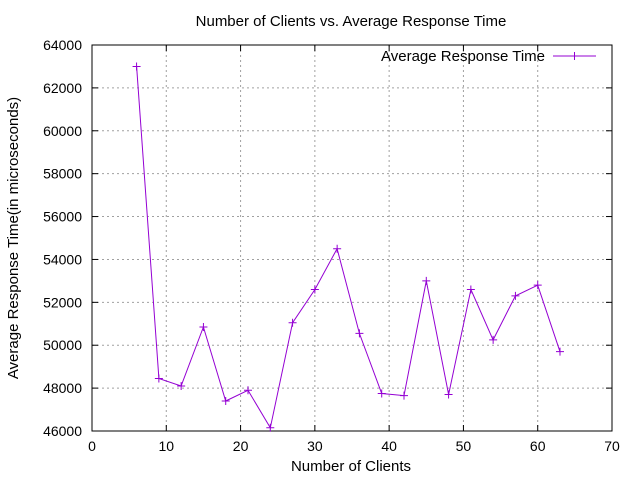  What do you see at coordinates (62, 174) in the screenshot?
I see `y-tick-label: 58000` at bounding box center [62, 174].